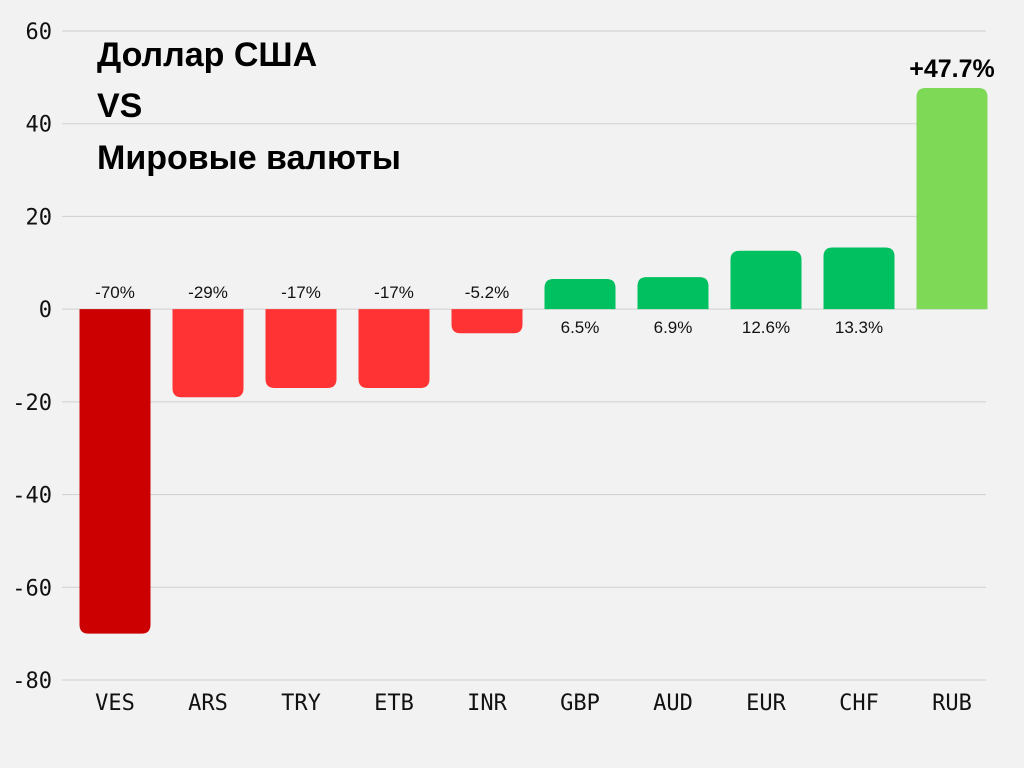  What do you see at coordinates (39, 125) in the screenshot?
I see `y-tick-label: 40` at bounding box center [39, 125].